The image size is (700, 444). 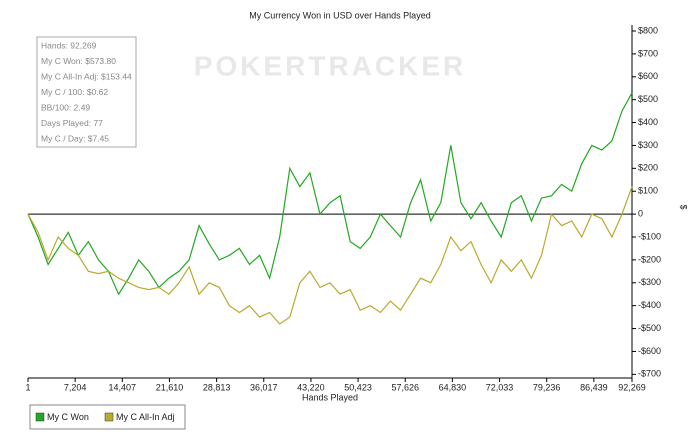 I want to click on y-tick-label: -$600, so click(x=649, y=351).